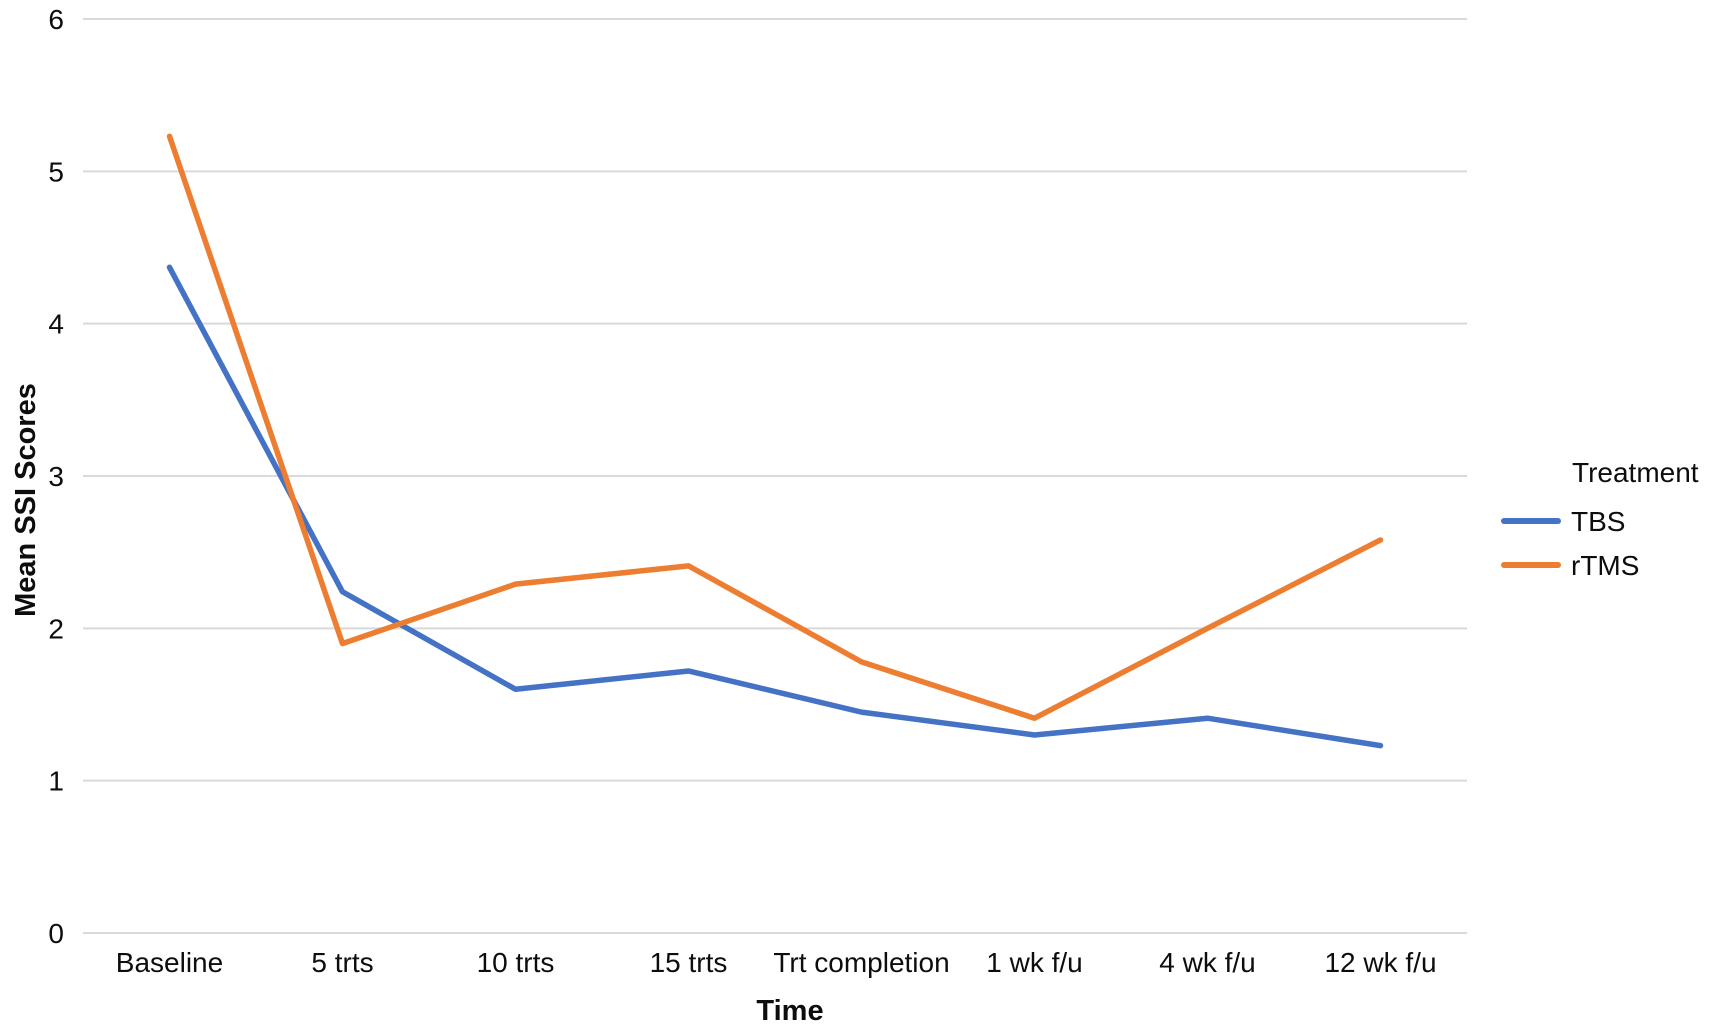 The height and width of the screenshot is (1033, 1712). Describe the element at coordinates (56, 628) in the screenshot. I see `y-tick-label: 2` at that location.